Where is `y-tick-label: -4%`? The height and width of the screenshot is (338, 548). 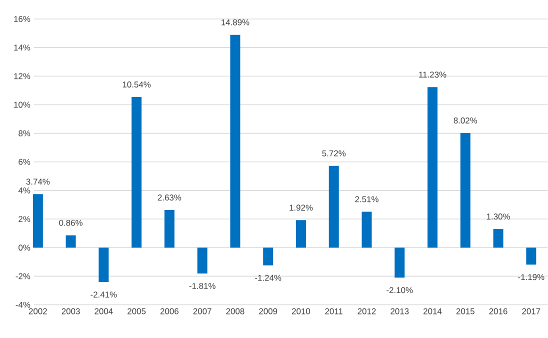 y-tick-label: -4% is located at coordinates (23, 305).